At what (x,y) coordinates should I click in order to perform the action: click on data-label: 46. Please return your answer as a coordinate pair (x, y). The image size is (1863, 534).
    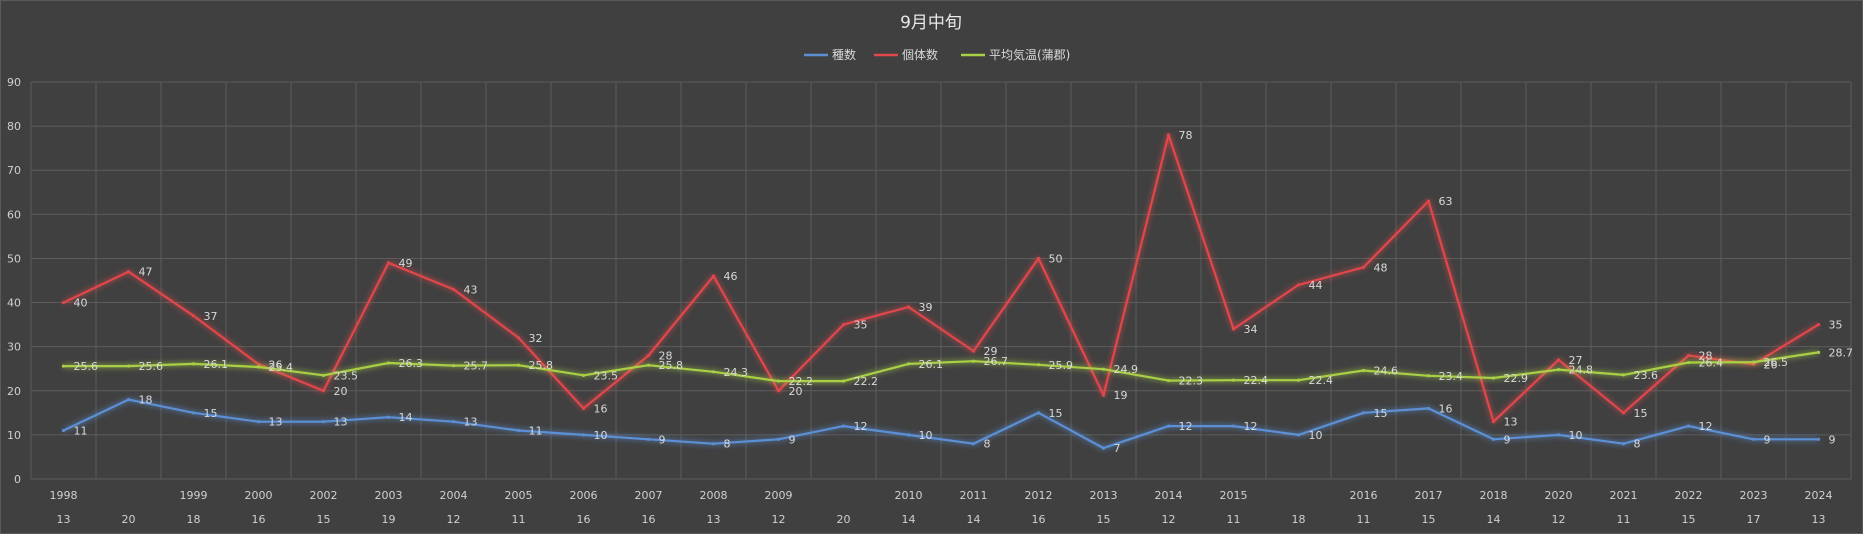
    Looking at the image, I should click on (731, 276).